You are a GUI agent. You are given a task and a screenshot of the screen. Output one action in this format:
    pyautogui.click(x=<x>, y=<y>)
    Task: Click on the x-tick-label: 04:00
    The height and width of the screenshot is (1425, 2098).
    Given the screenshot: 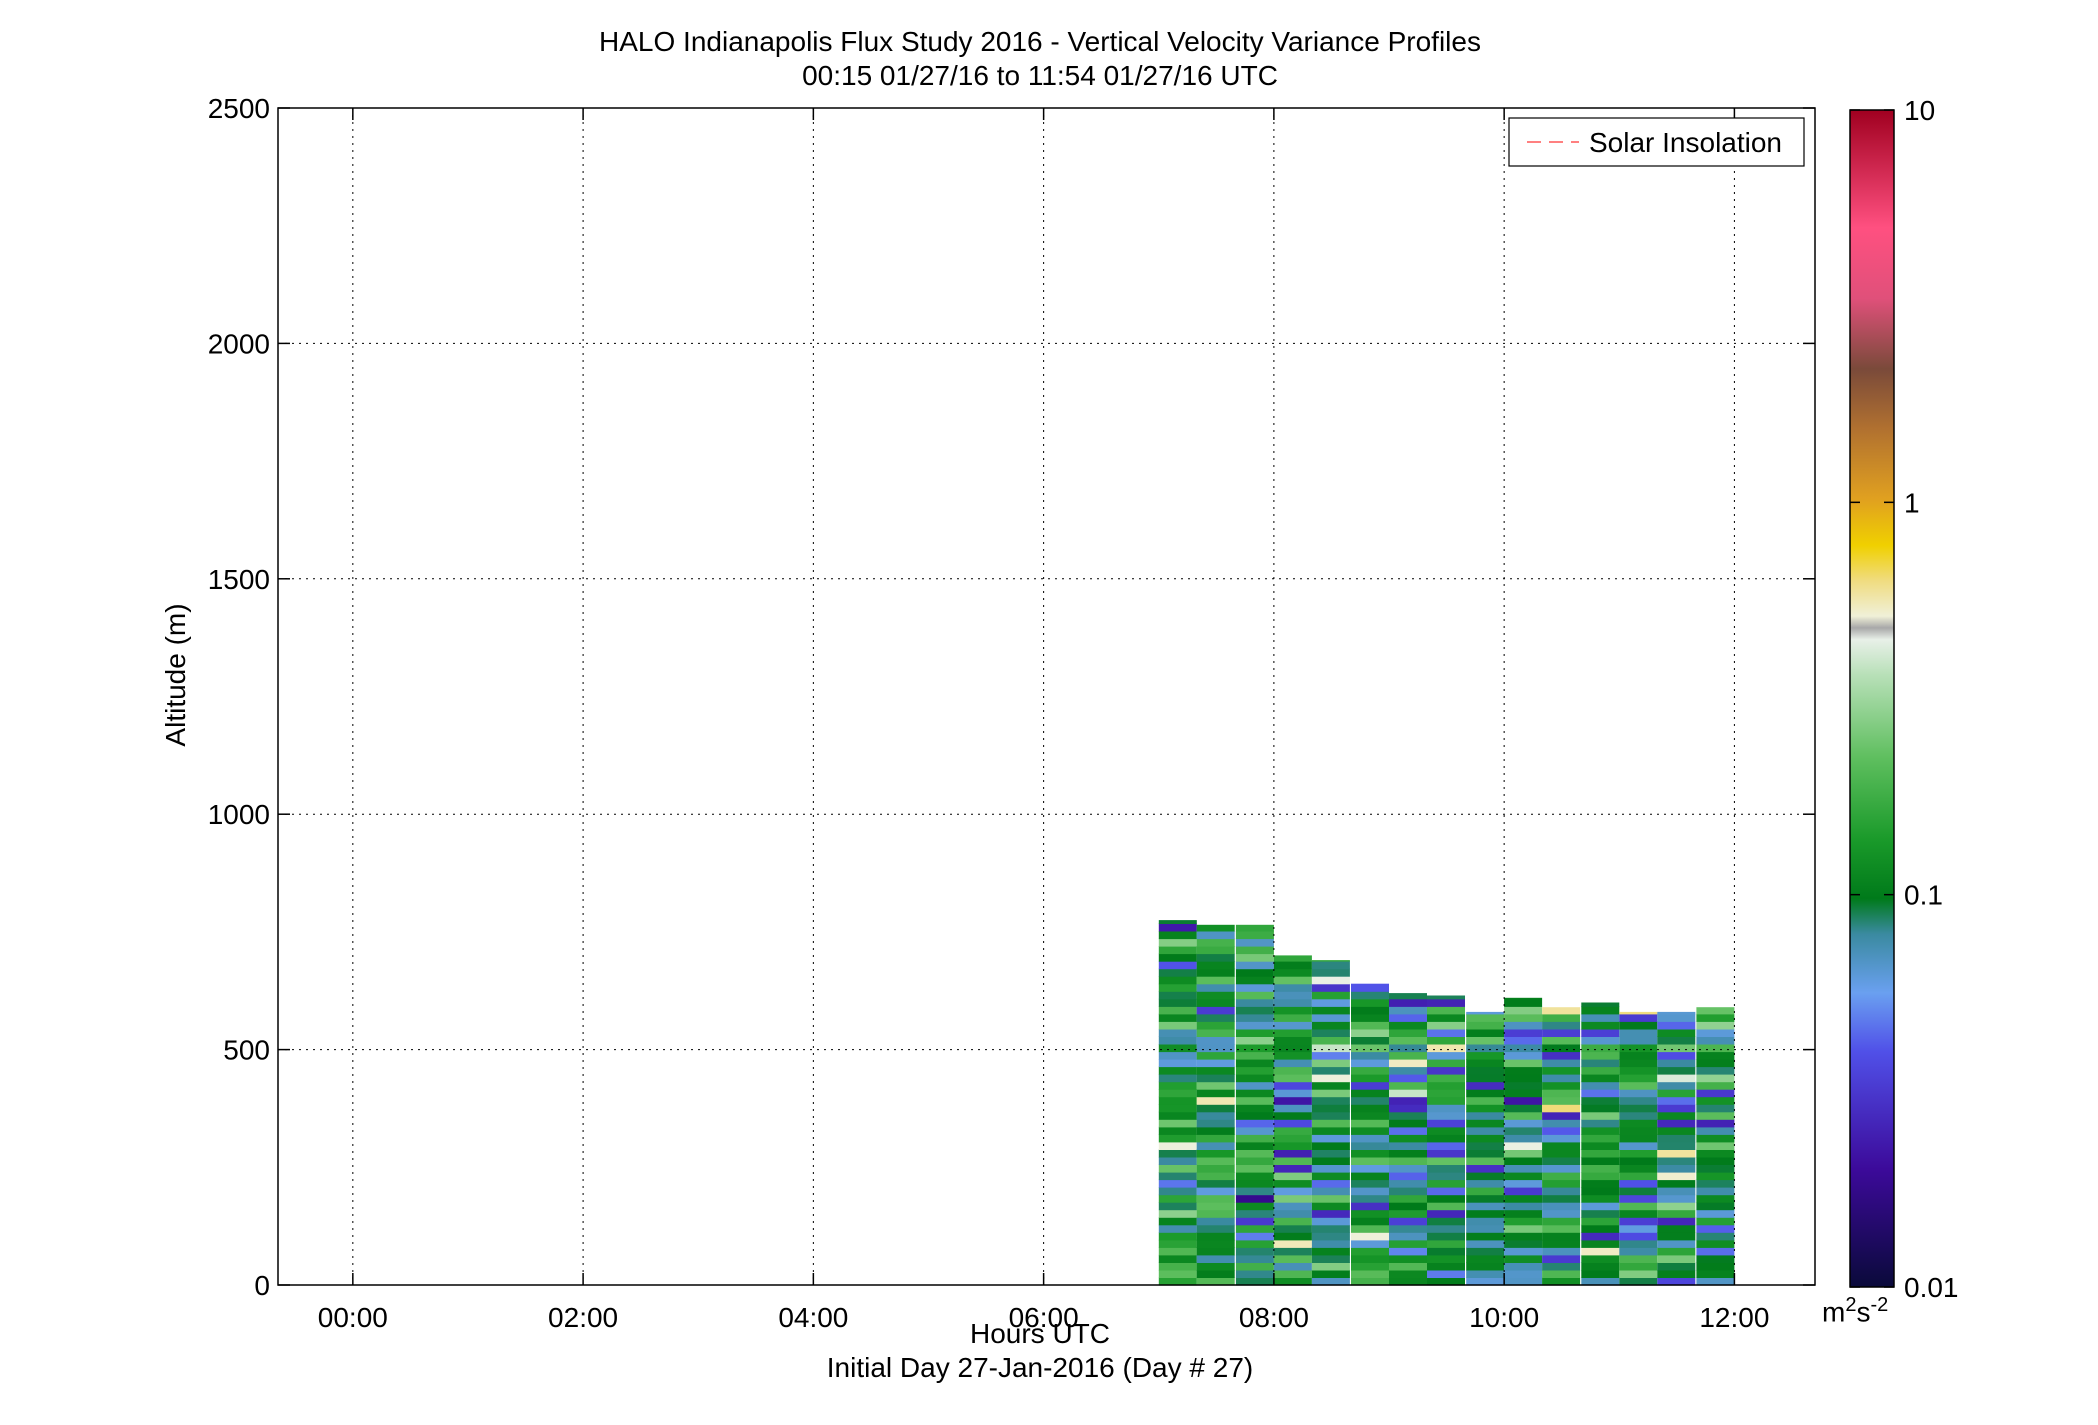 What is the action you would take?
    pyautogui.click(x=813, y=1317)
    